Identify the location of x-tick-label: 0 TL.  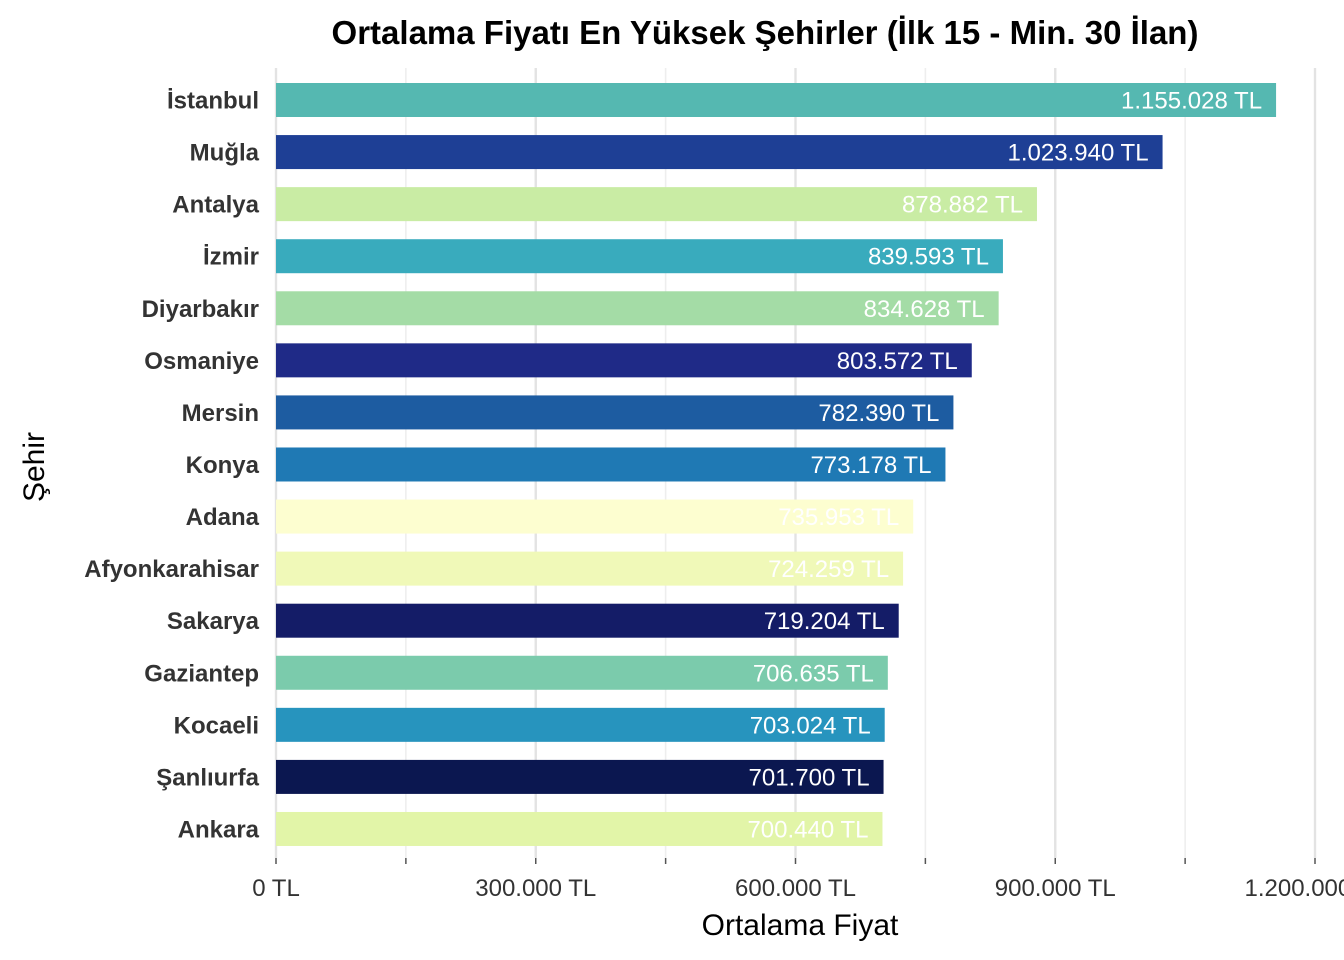
(276, 888).